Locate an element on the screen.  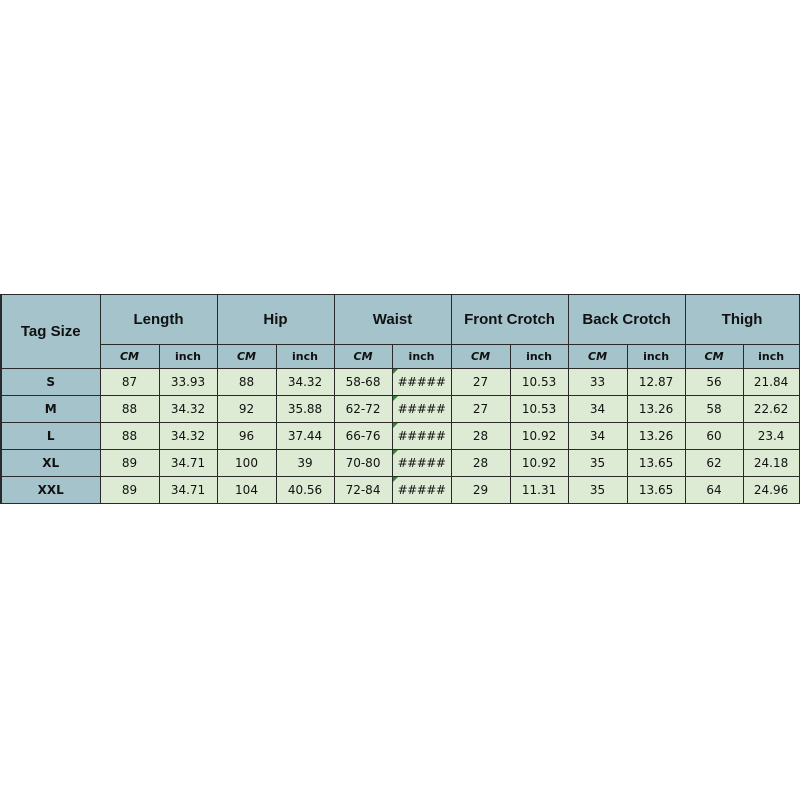
group-header-back-crotch: Back Crotch is located at coordinates (626, 319).